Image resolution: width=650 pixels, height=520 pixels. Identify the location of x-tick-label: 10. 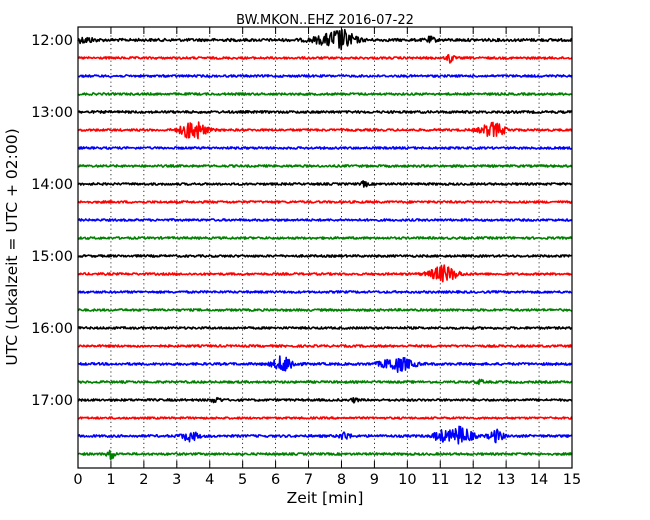
(407, 480).